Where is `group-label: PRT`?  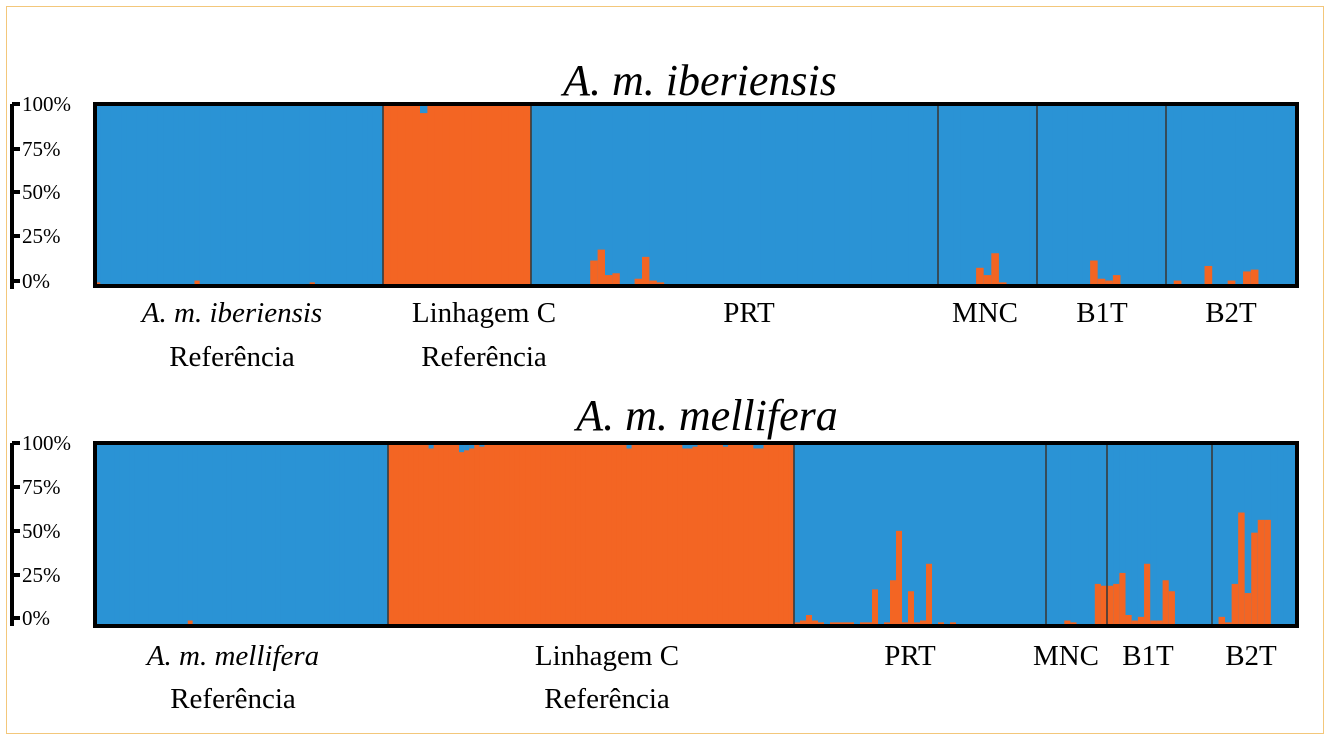 group-label: PRT is located at coordinates (910, 656).